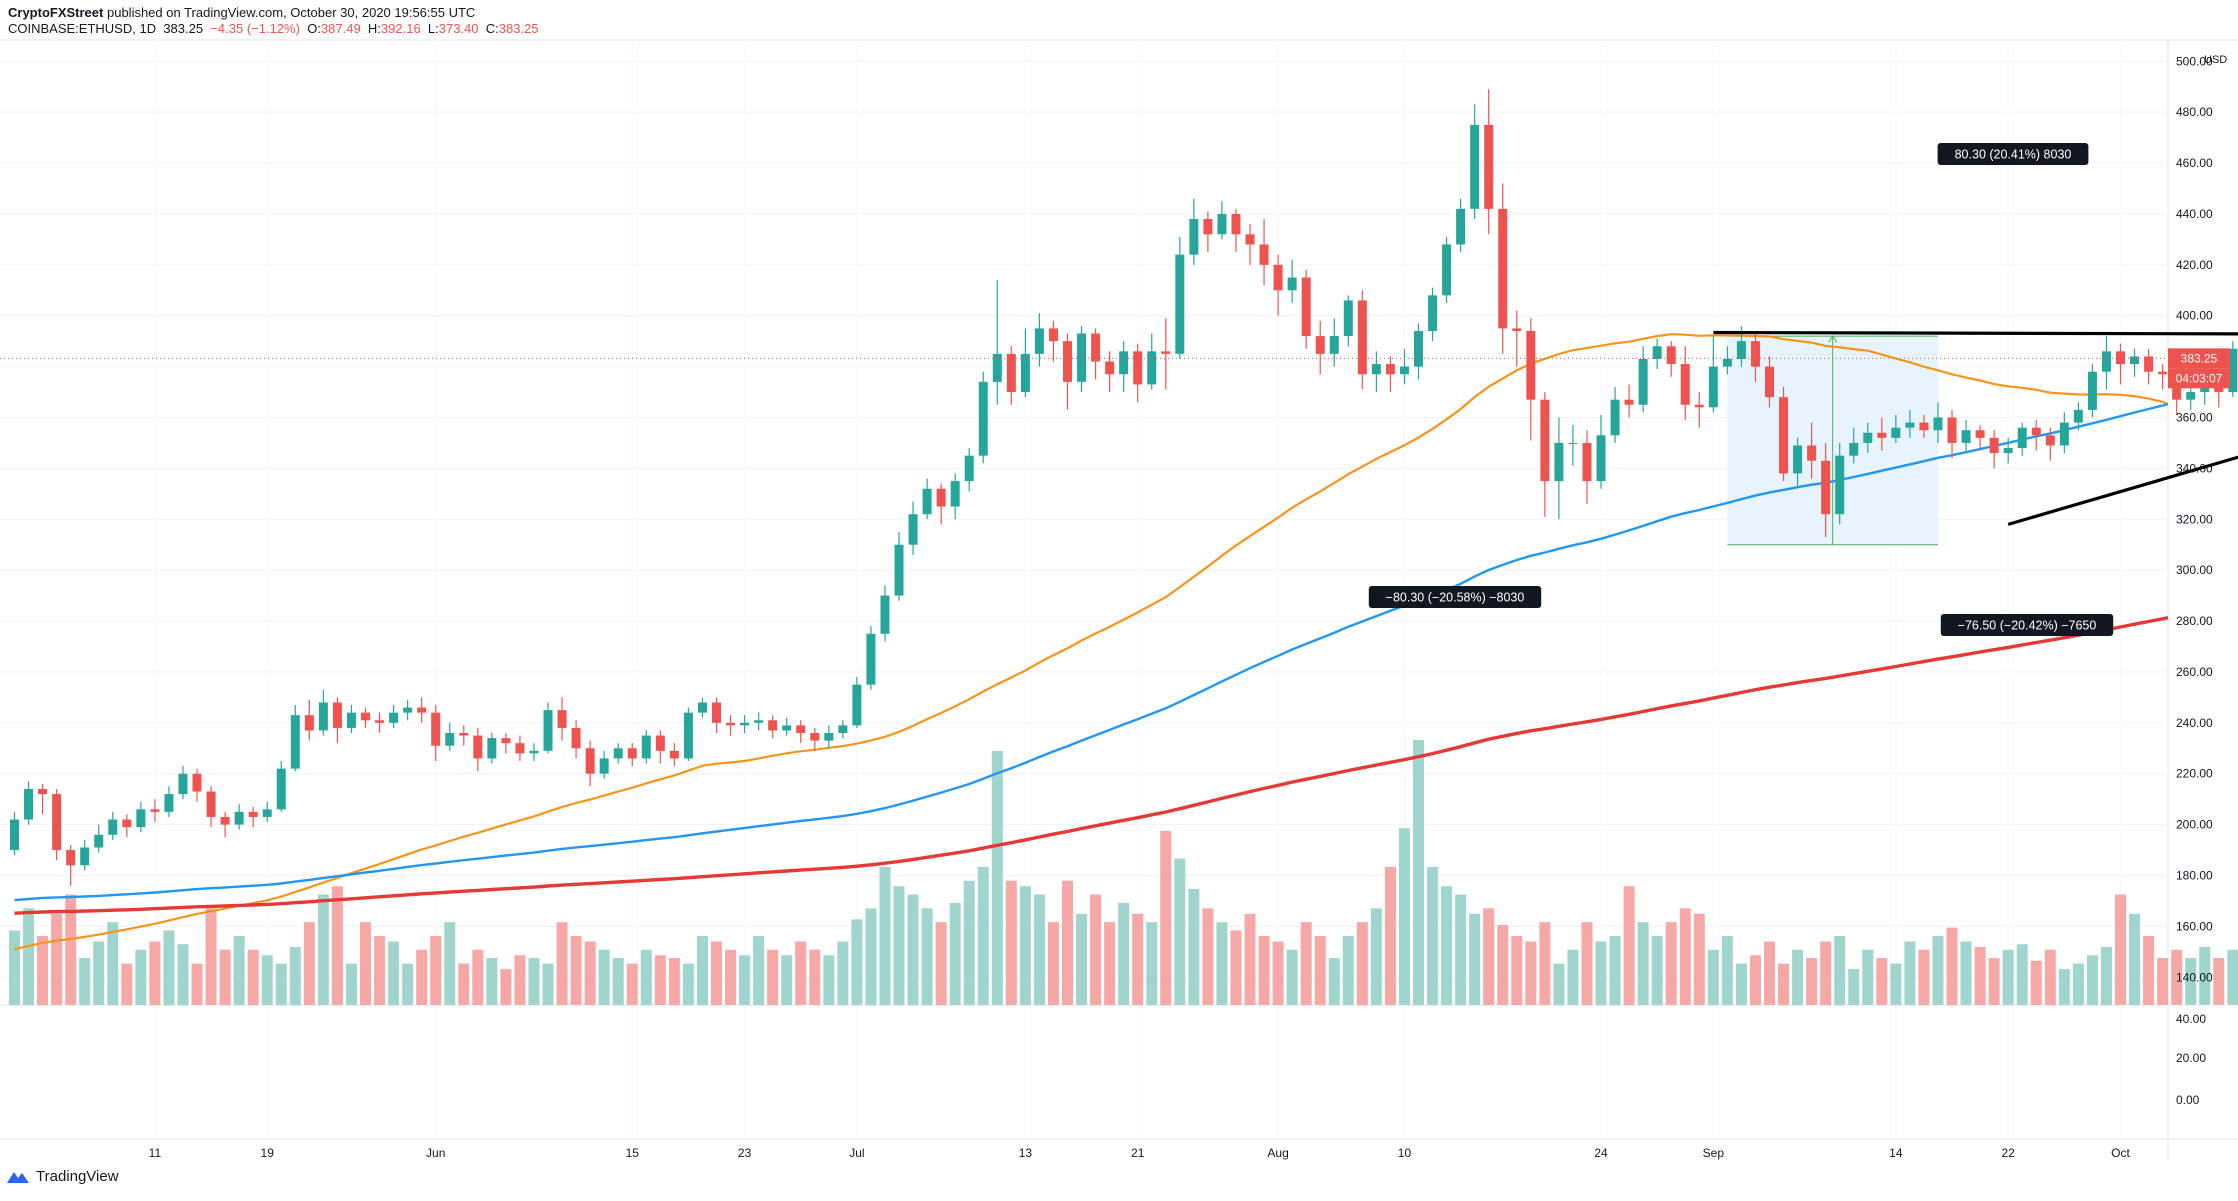 The width and height of the screenshot is (2238, 1201). Describe the element at coordinates (314, 28) in the screenshot. I see `open-label: O:` at that location.